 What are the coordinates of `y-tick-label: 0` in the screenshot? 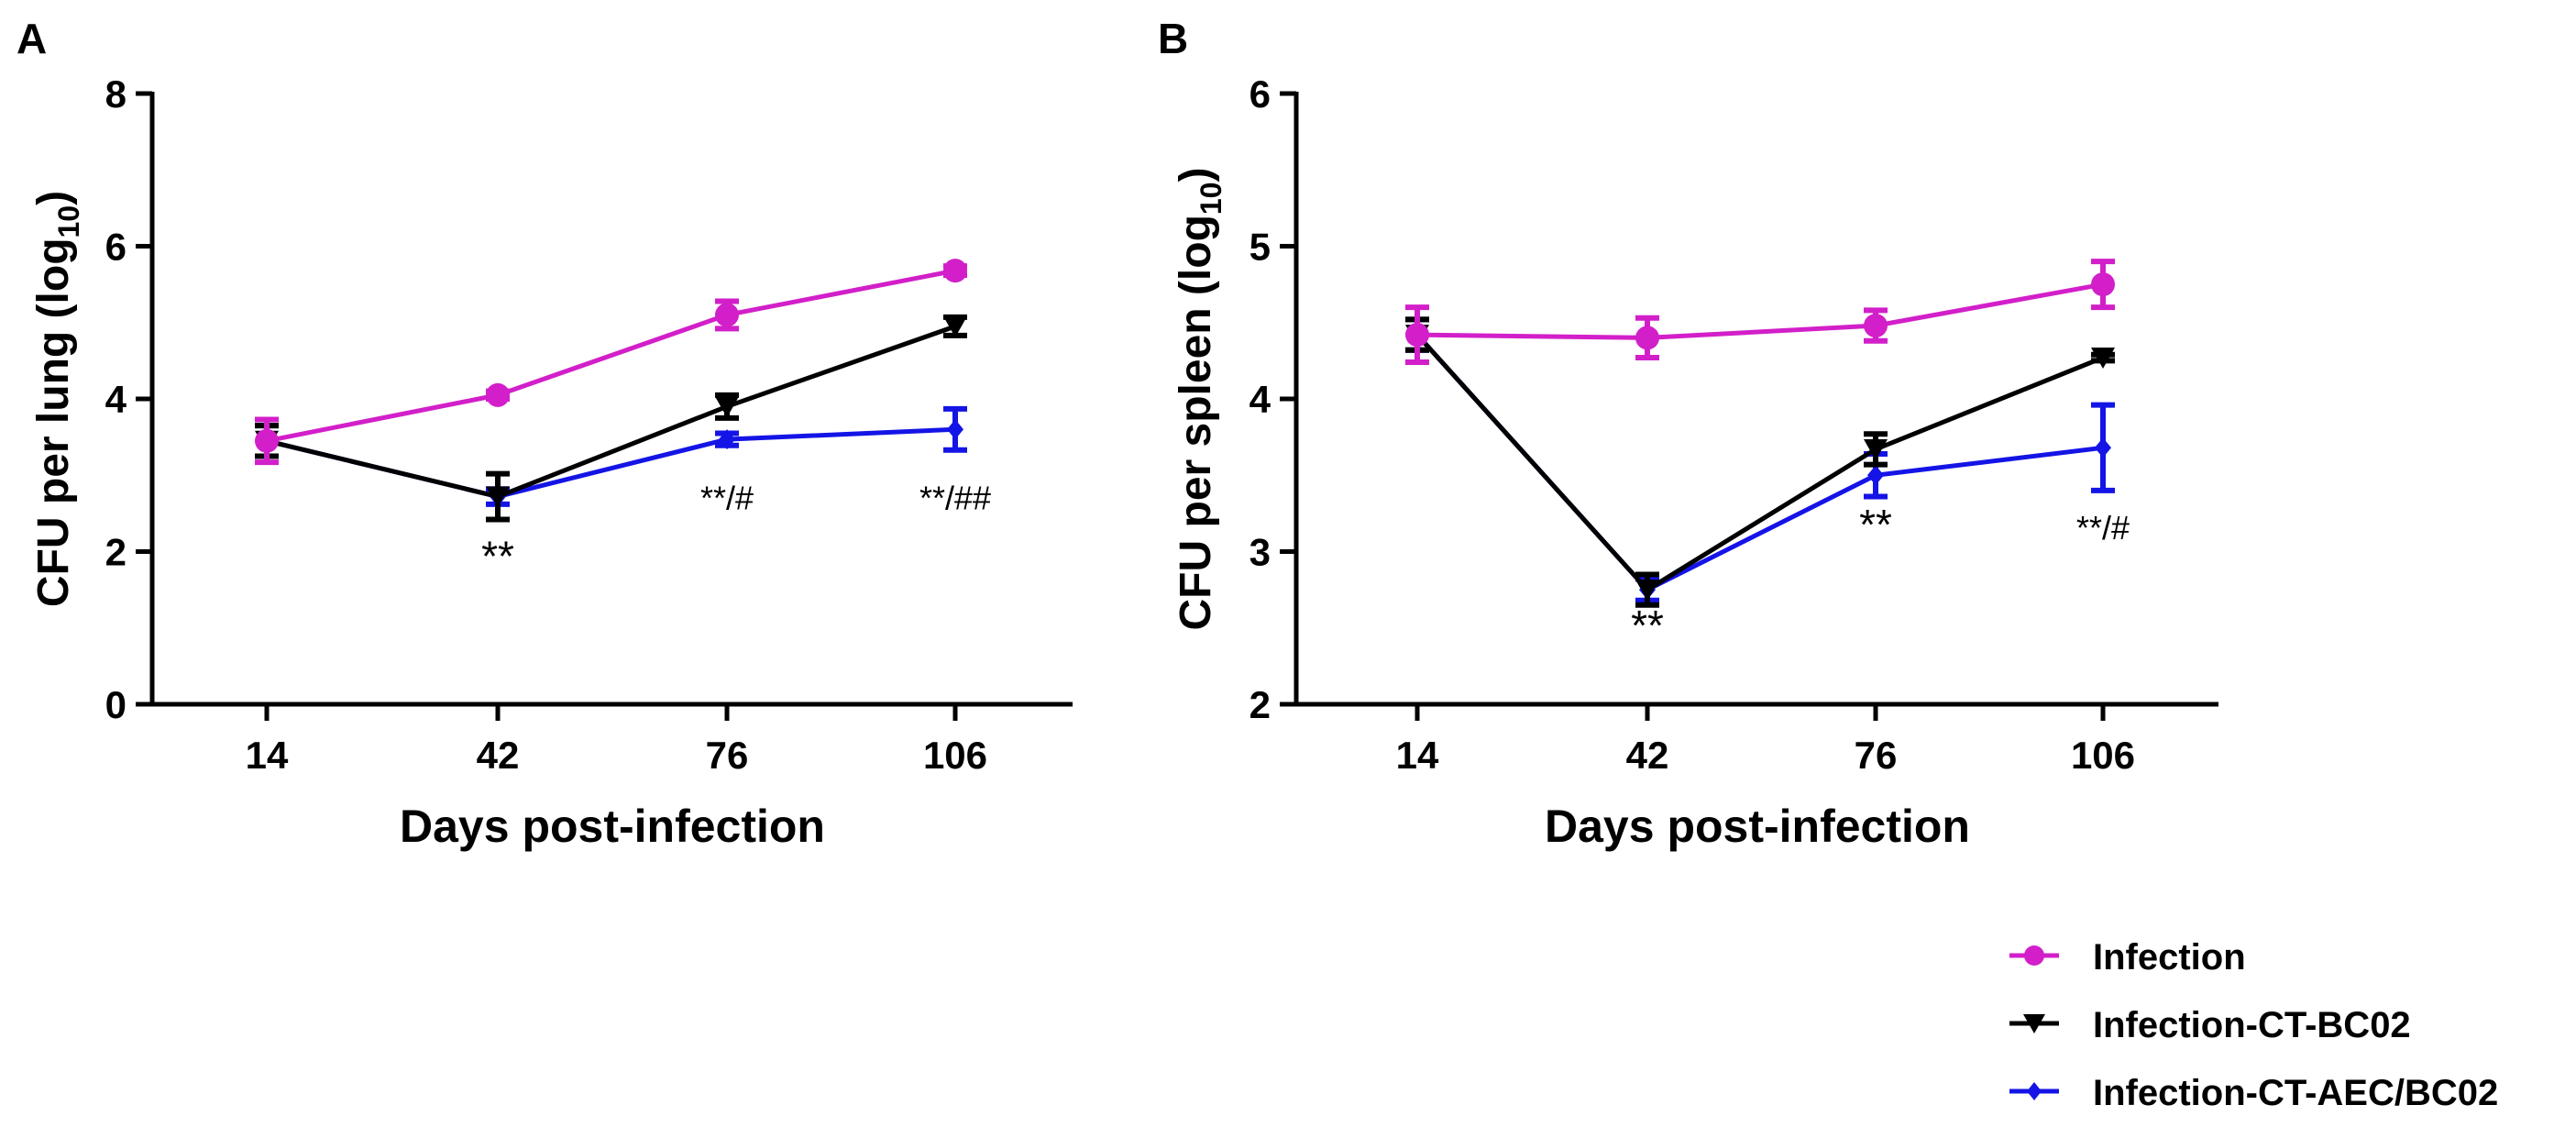 It's located at (116, 704).